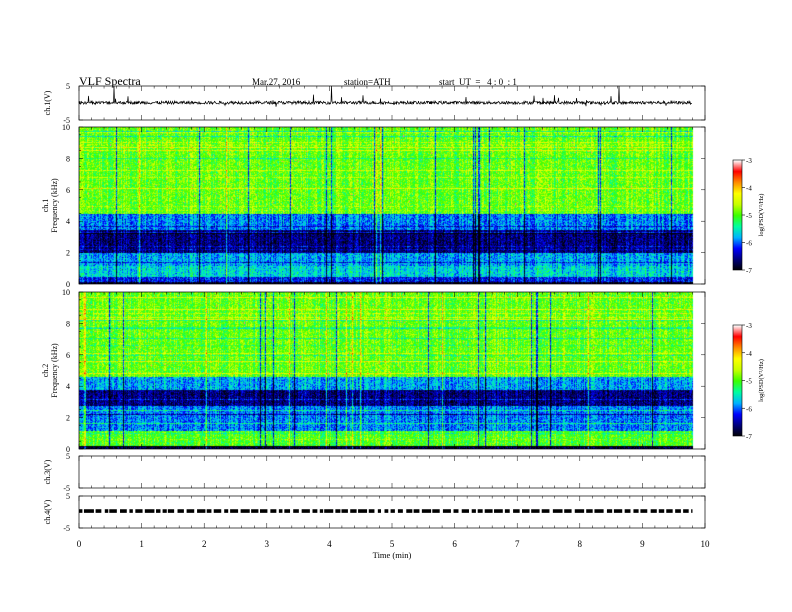 The height and width of the screenshot is (612, 792). I want to click on x-tick-label: 7, so click(517, 544).